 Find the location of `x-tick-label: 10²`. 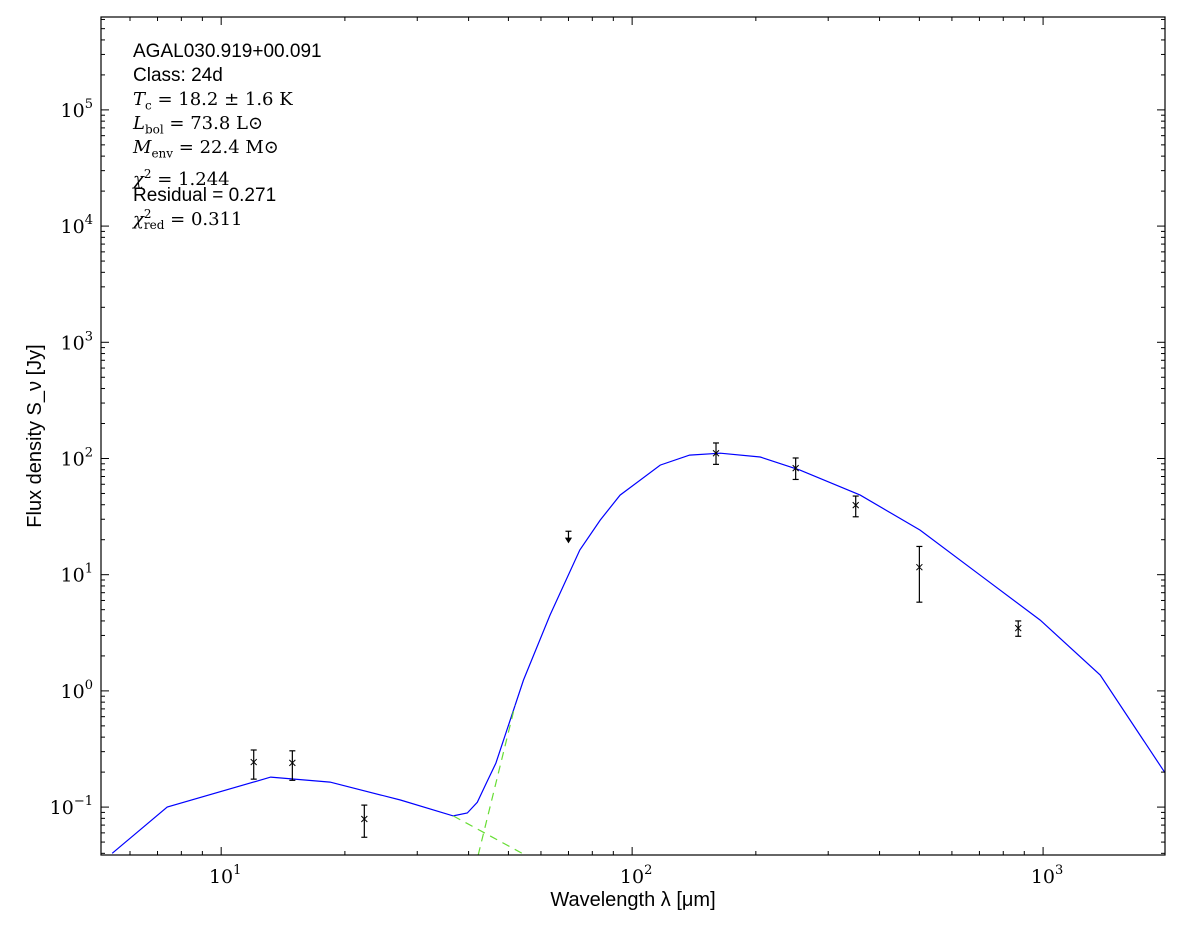

x-tick-label: 10² is located at coordinates (636, 875).